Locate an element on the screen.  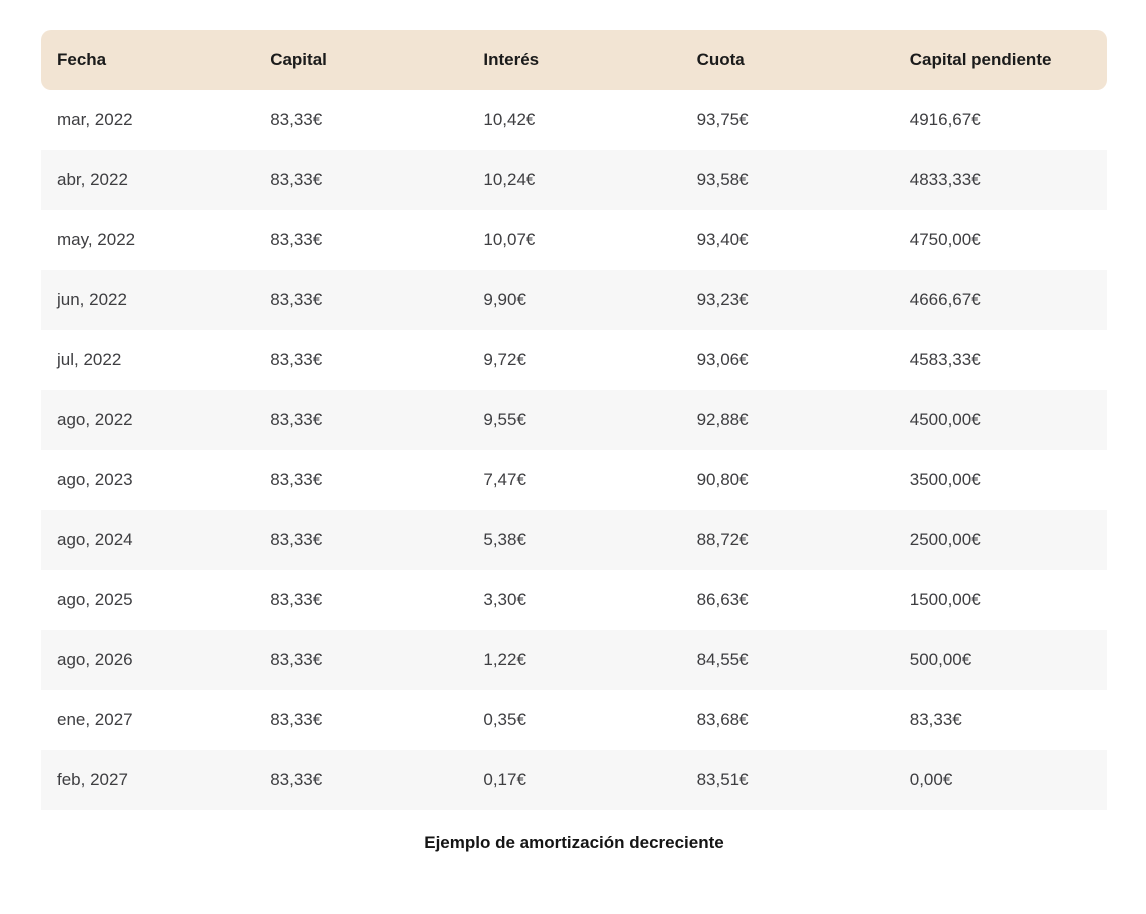
cell-fecha: ene, 2027 is located at coordinates (148, 720).